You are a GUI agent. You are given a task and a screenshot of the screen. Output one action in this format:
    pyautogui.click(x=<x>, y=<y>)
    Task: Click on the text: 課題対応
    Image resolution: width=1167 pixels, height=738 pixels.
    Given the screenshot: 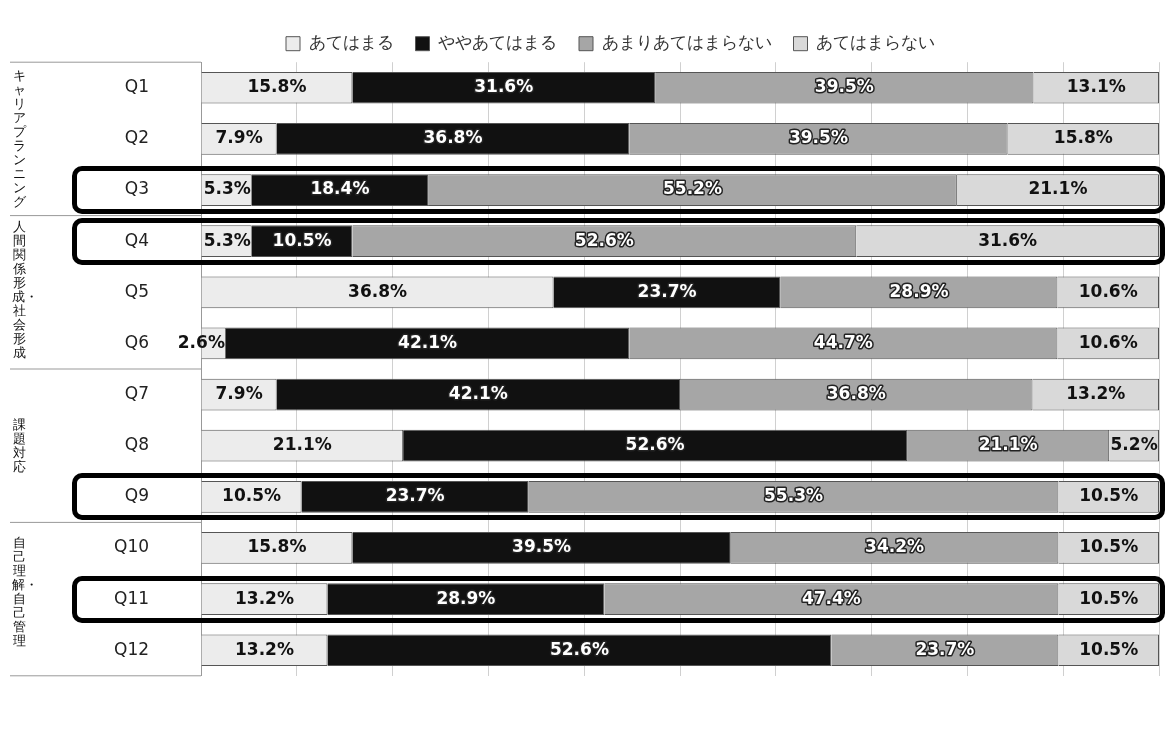 What is the action you would take?
    pyautogui.click(x=19, y=445)
    